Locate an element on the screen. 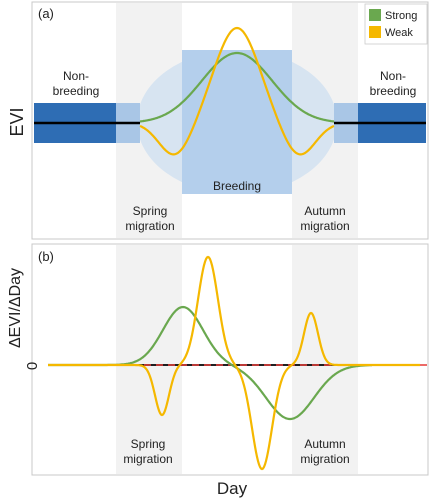 The width and height of the screenshot is (432, 500). nonbreeding-left-line1: Non- is located at coordinates (76, 76).